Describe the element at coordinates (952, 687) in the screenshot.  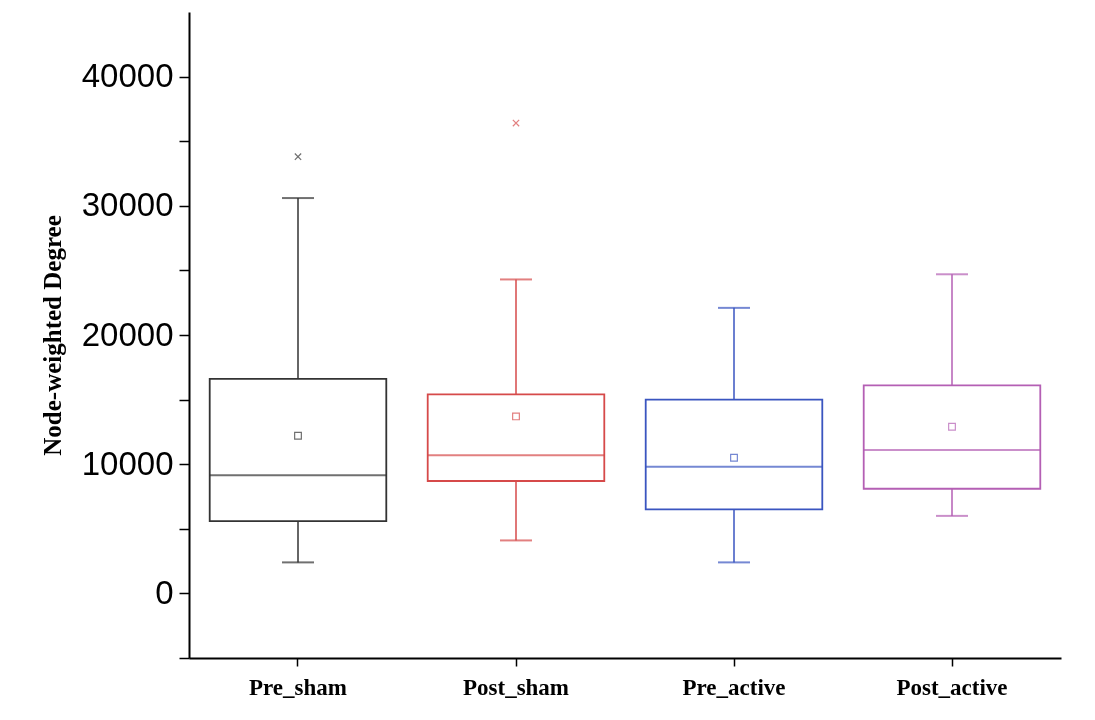
I see `x-tick-label: Post_active` at that location.